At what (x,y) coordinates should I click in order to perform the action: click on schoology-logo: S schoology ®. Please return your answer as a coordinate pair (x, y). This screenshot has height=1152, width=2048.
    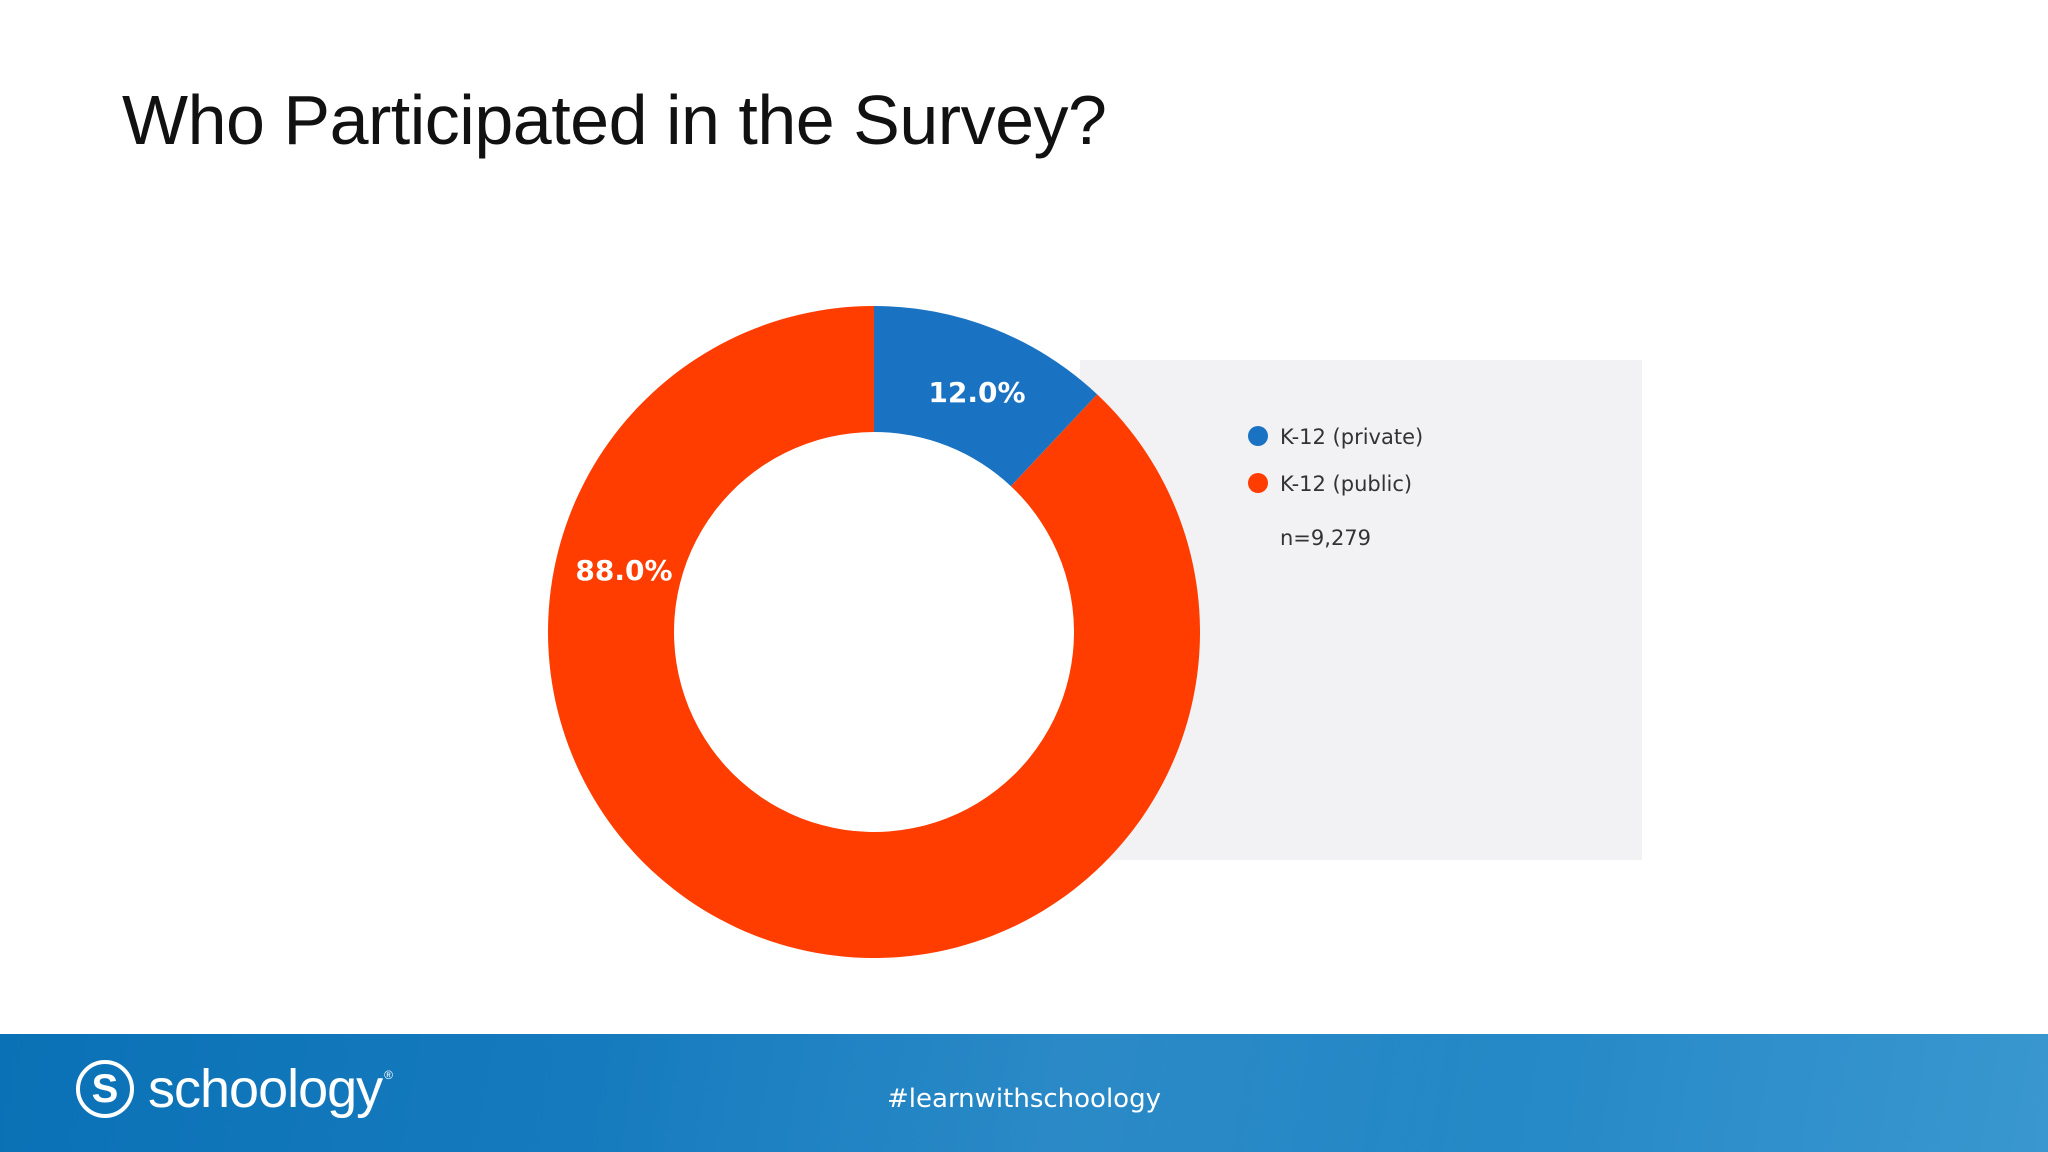
    Looking at the image, I should click on (234, 1089).